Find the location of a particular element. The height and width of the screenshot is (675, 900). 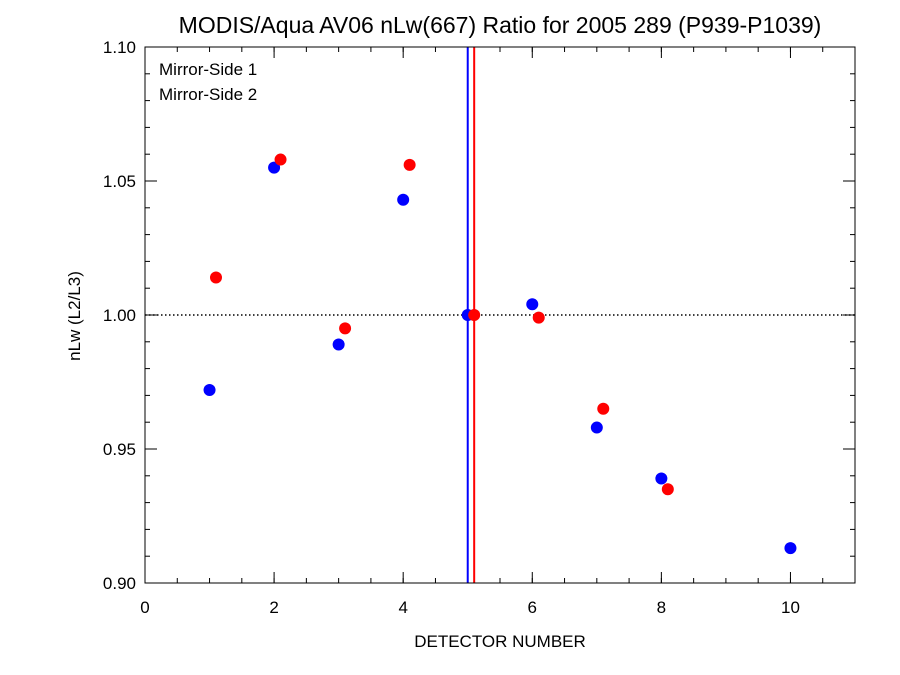

x-tick-label: 6 is located at coordinates (532, 607).